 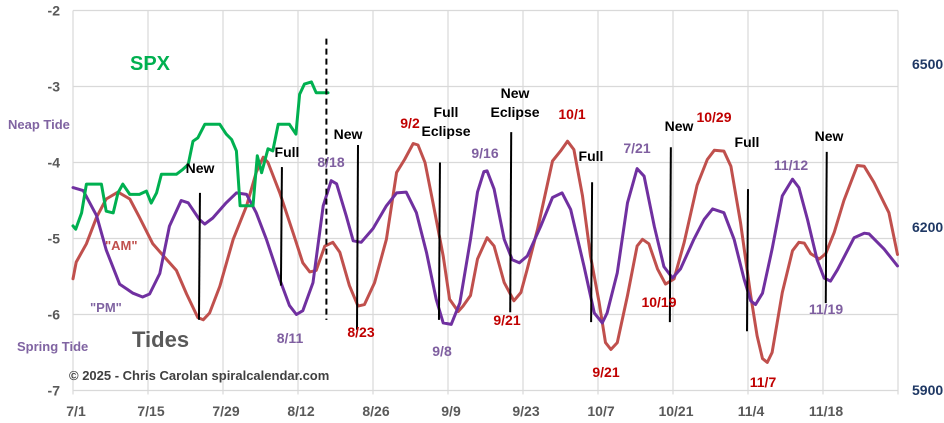 I want to click on x-tick-label: 11/18, so click(x=826, y=411).